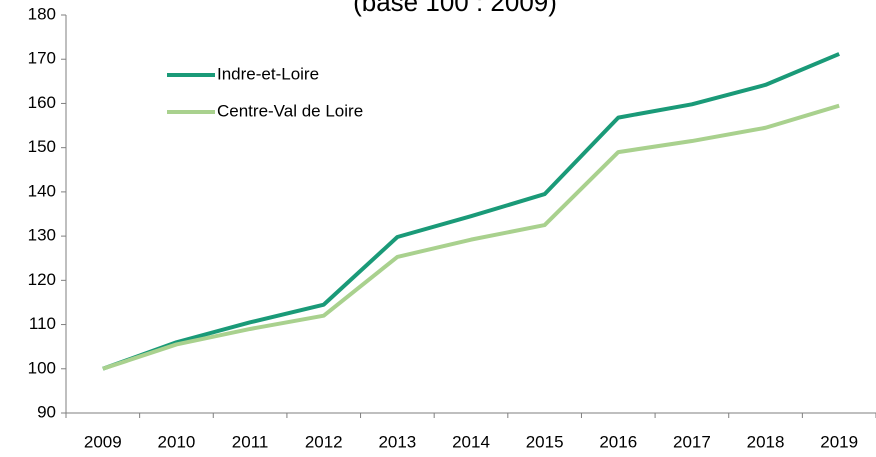 The width and height of the screenshot is (876, 457). Describe the element at coordinates (103, 441) in the screenshot. I see `x-tick-label: 2009` at that location.